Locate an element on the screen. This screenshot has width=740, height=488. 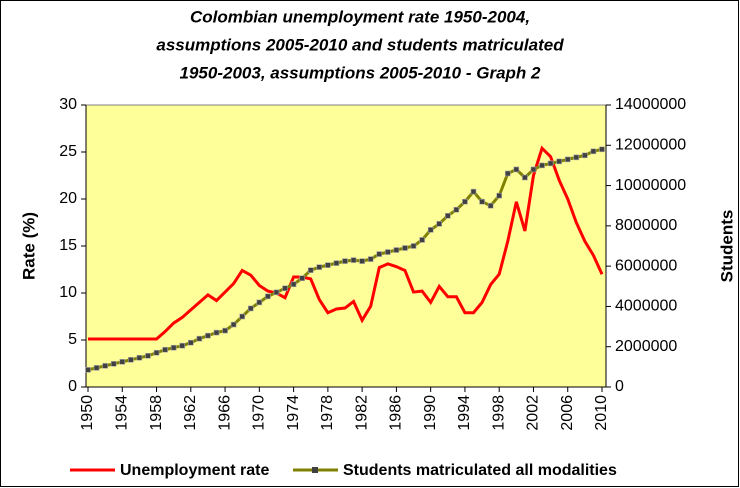
y2-tick-label: 14000000 is located at coordinates (650, 104).